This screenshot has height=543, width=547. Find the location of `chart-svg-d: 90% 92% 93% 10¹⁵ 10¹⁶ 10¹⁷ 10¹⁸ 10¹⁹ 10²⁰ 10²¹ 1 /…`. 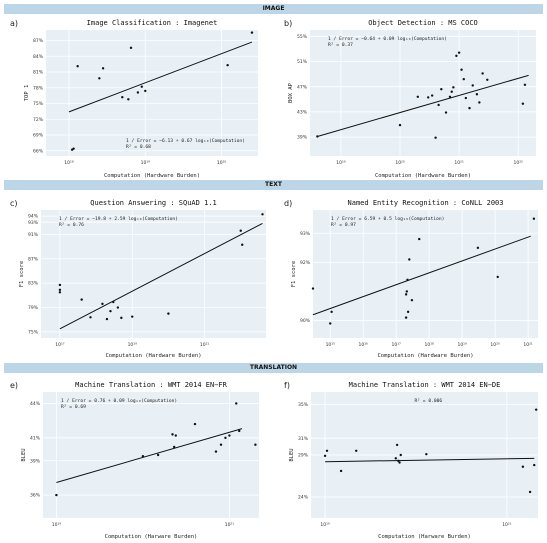

chart-svg-d: 90% 92% 93% 10¹⁵ 10¹⁶ 10¹⁷ 10¹⁸ 10¹⁹ 10²⁰ 10²¹ 1 /… is located at coordinates (411, 279).